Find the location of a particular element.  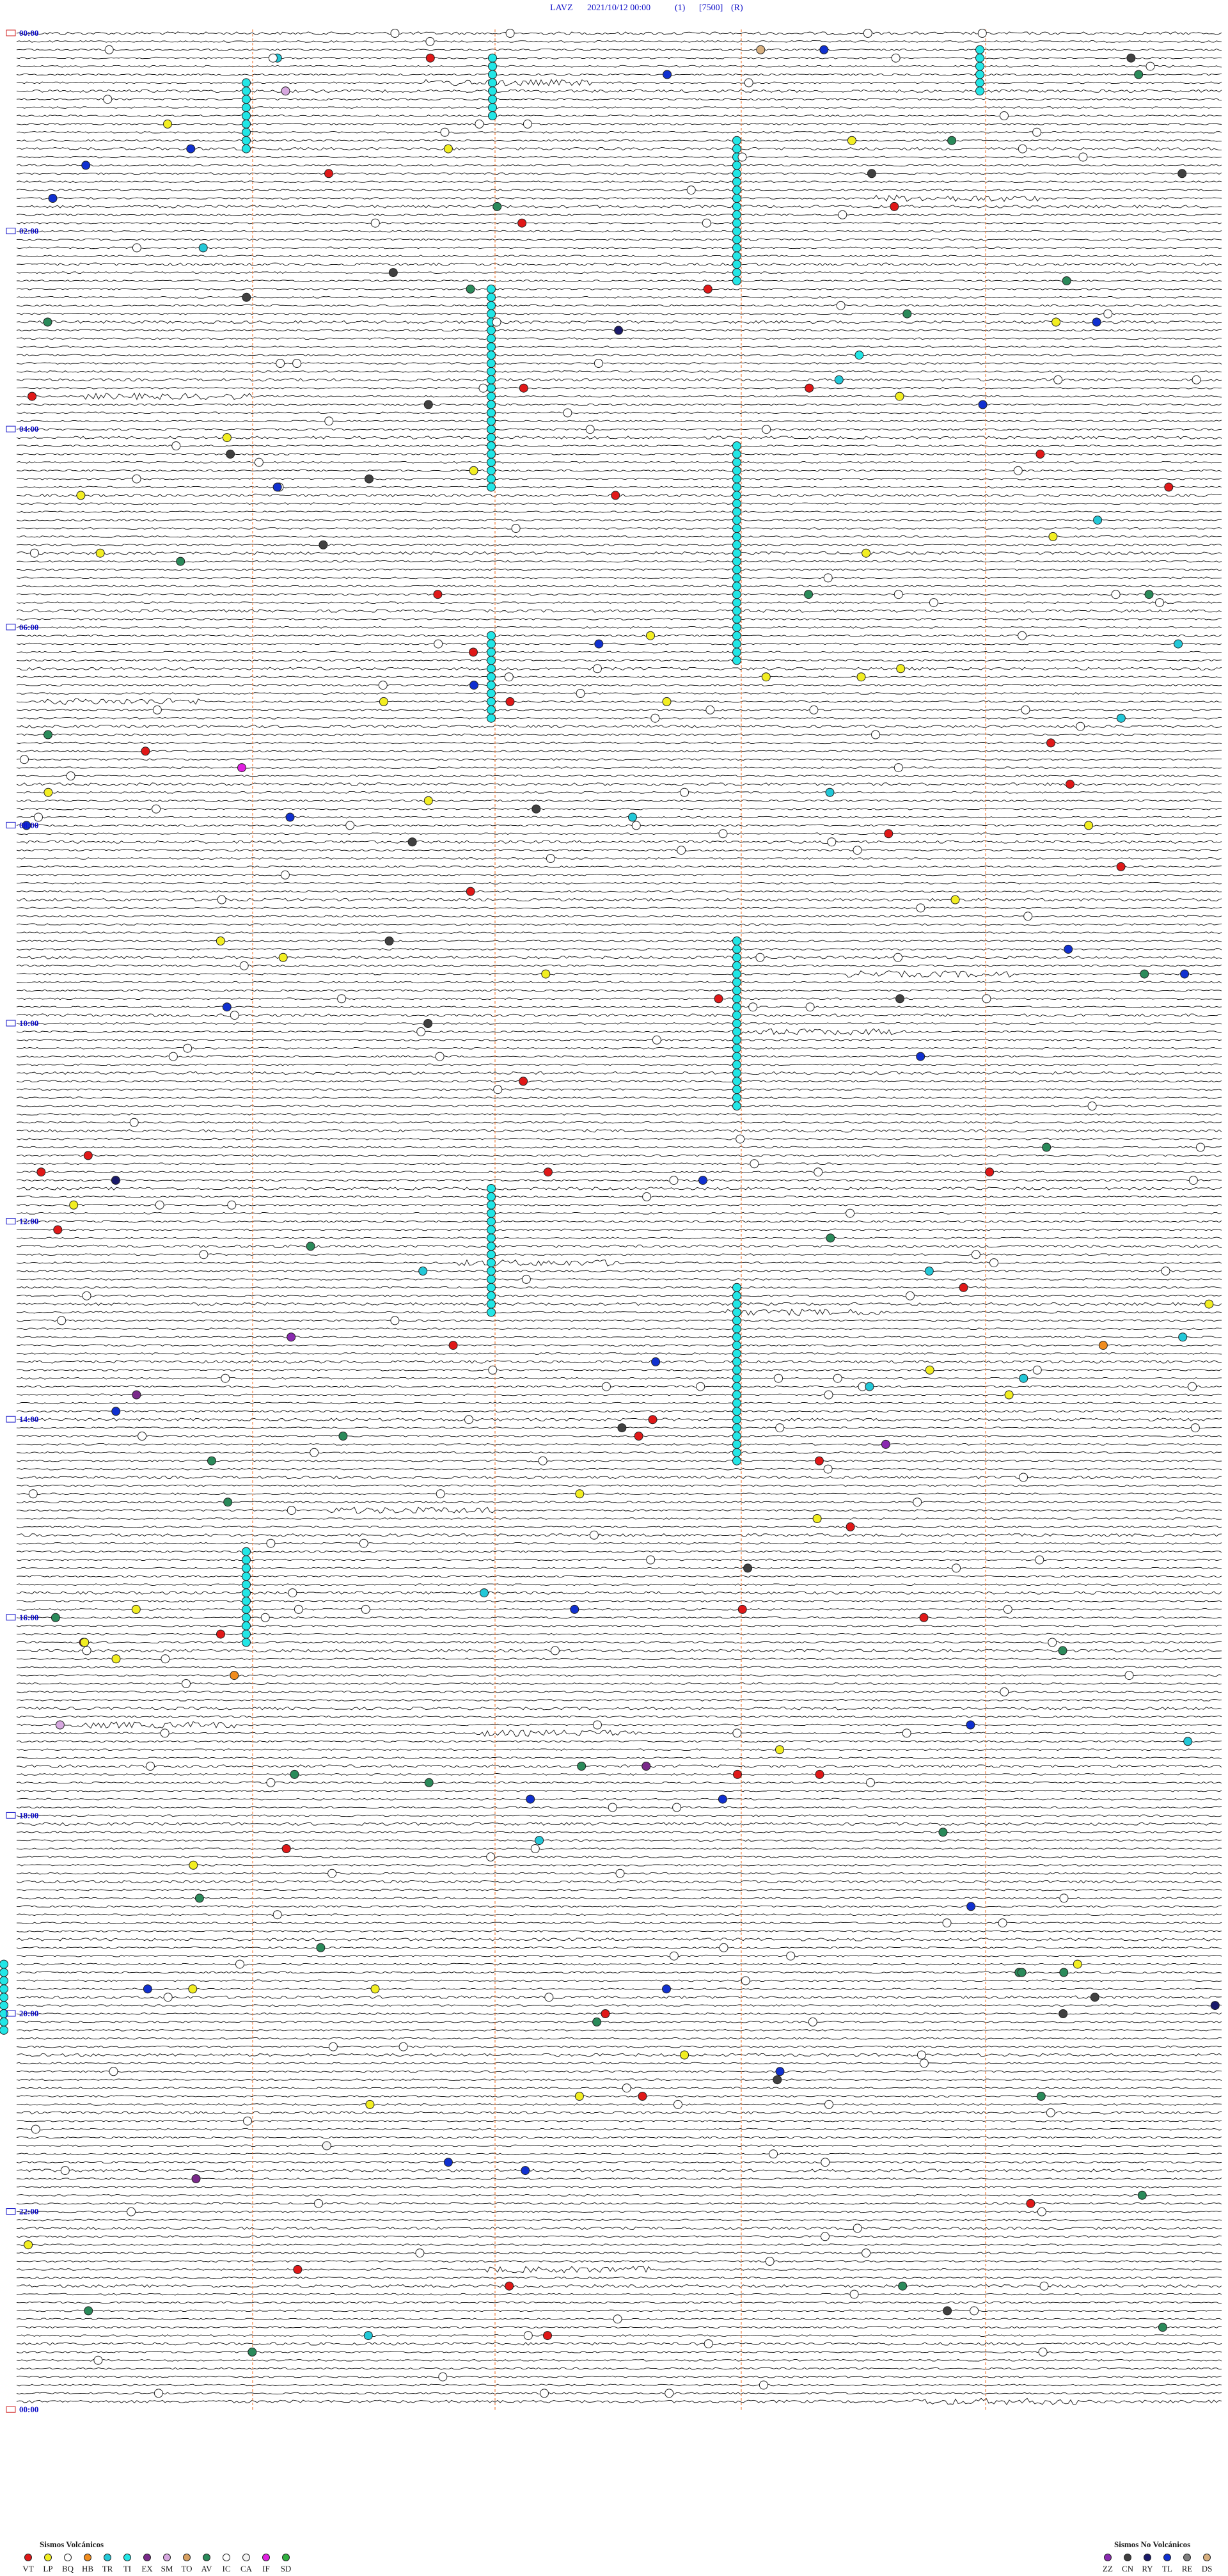

legend-swatch is located at coordinates (1147, 2557).